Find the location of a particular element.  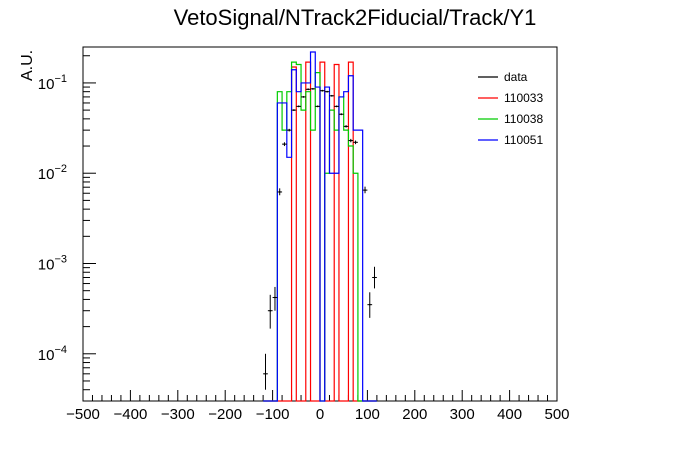

legend-label-110038: 110038 is located at coordinates (523, 119).